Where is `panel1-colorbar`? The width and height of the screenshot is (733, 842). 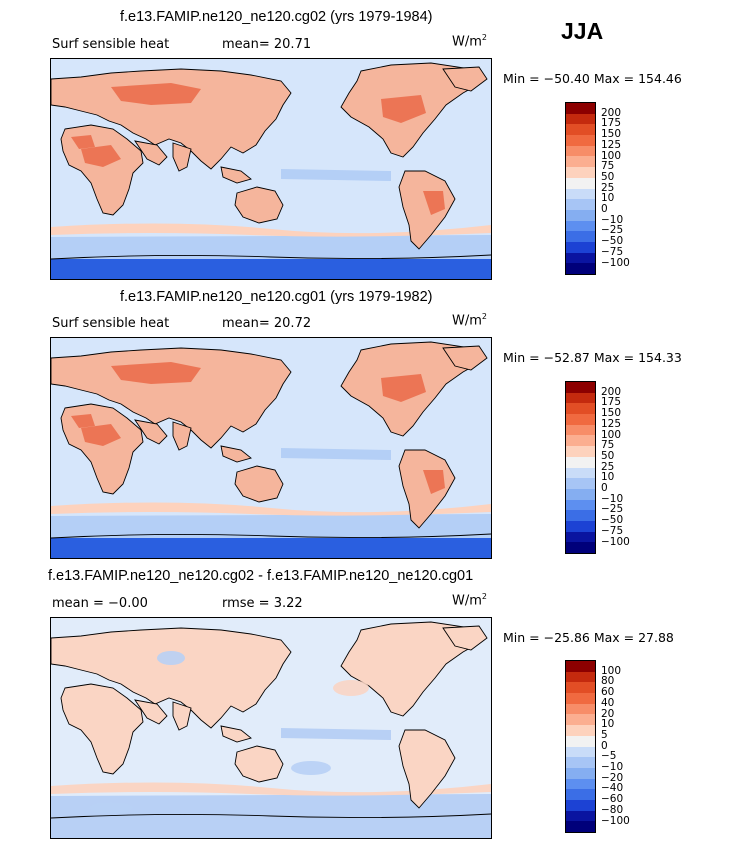
panel1-colorbar is located at coordinates (580, 188).